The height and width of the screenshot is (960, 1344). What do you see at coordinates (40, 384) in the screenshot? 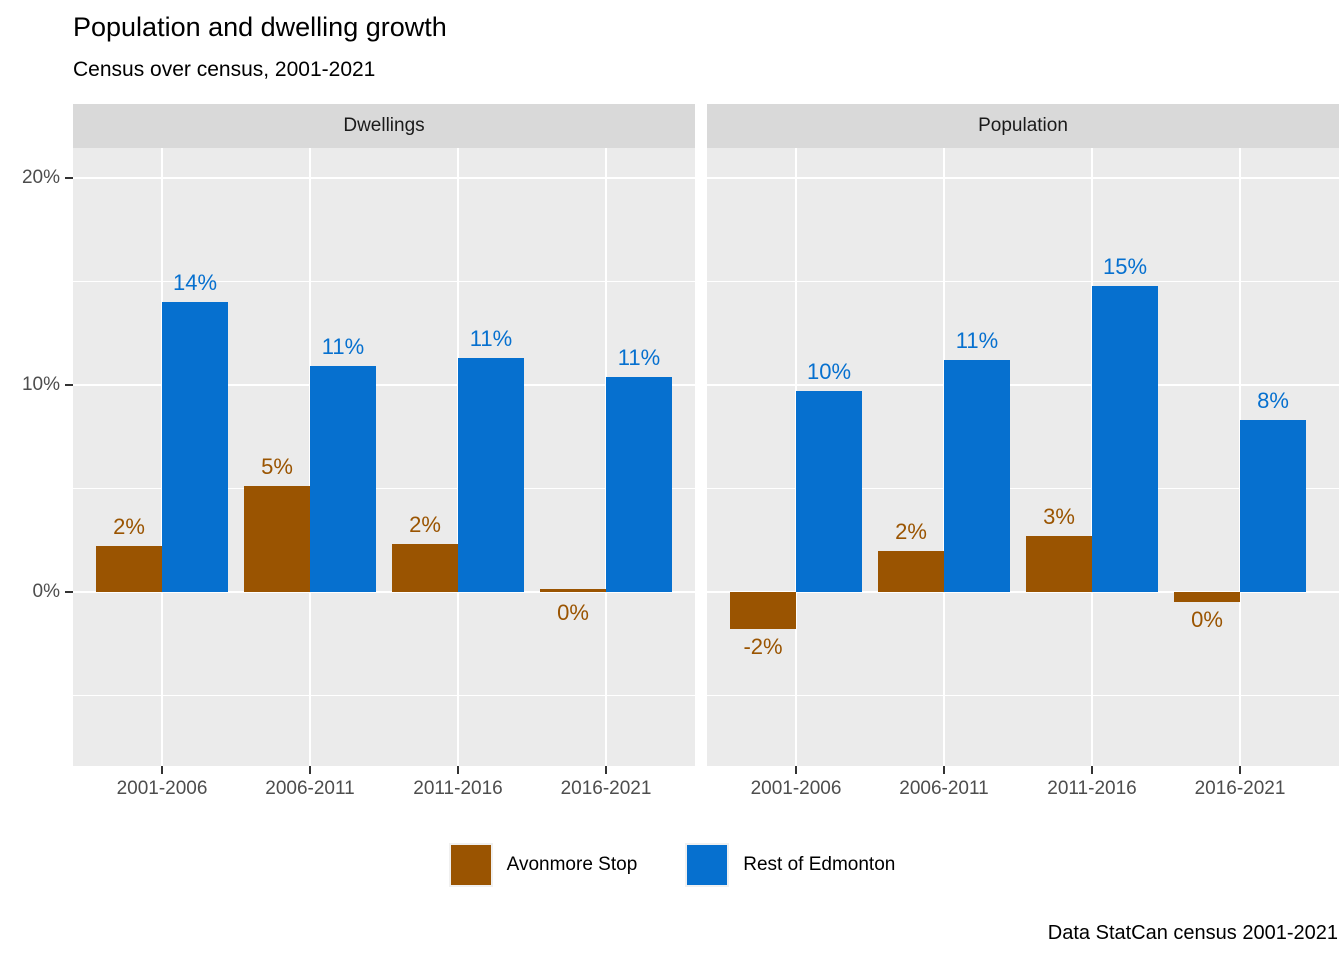
I see `y-axis-label: 10%` at bounding box center [40, 384].